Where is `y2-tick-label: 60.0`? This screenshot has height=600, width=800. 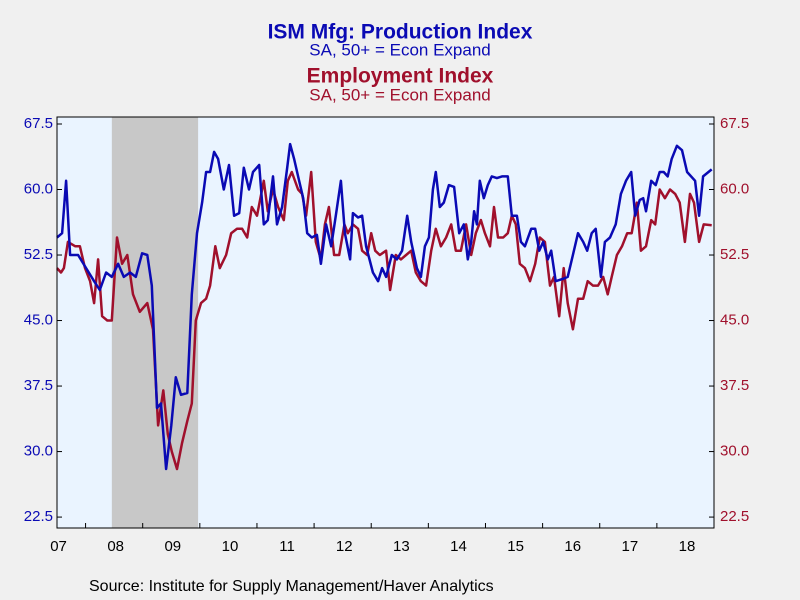 y2-tick-label: 60.0 is located at coordinates (734, 188).